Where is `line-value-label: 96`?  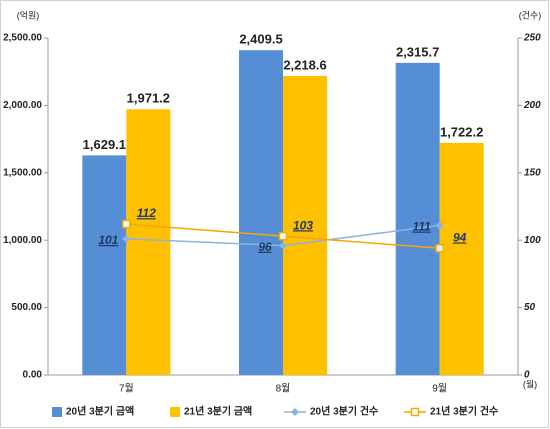 line-value-label: 96 is located at coordinates (265, 247).